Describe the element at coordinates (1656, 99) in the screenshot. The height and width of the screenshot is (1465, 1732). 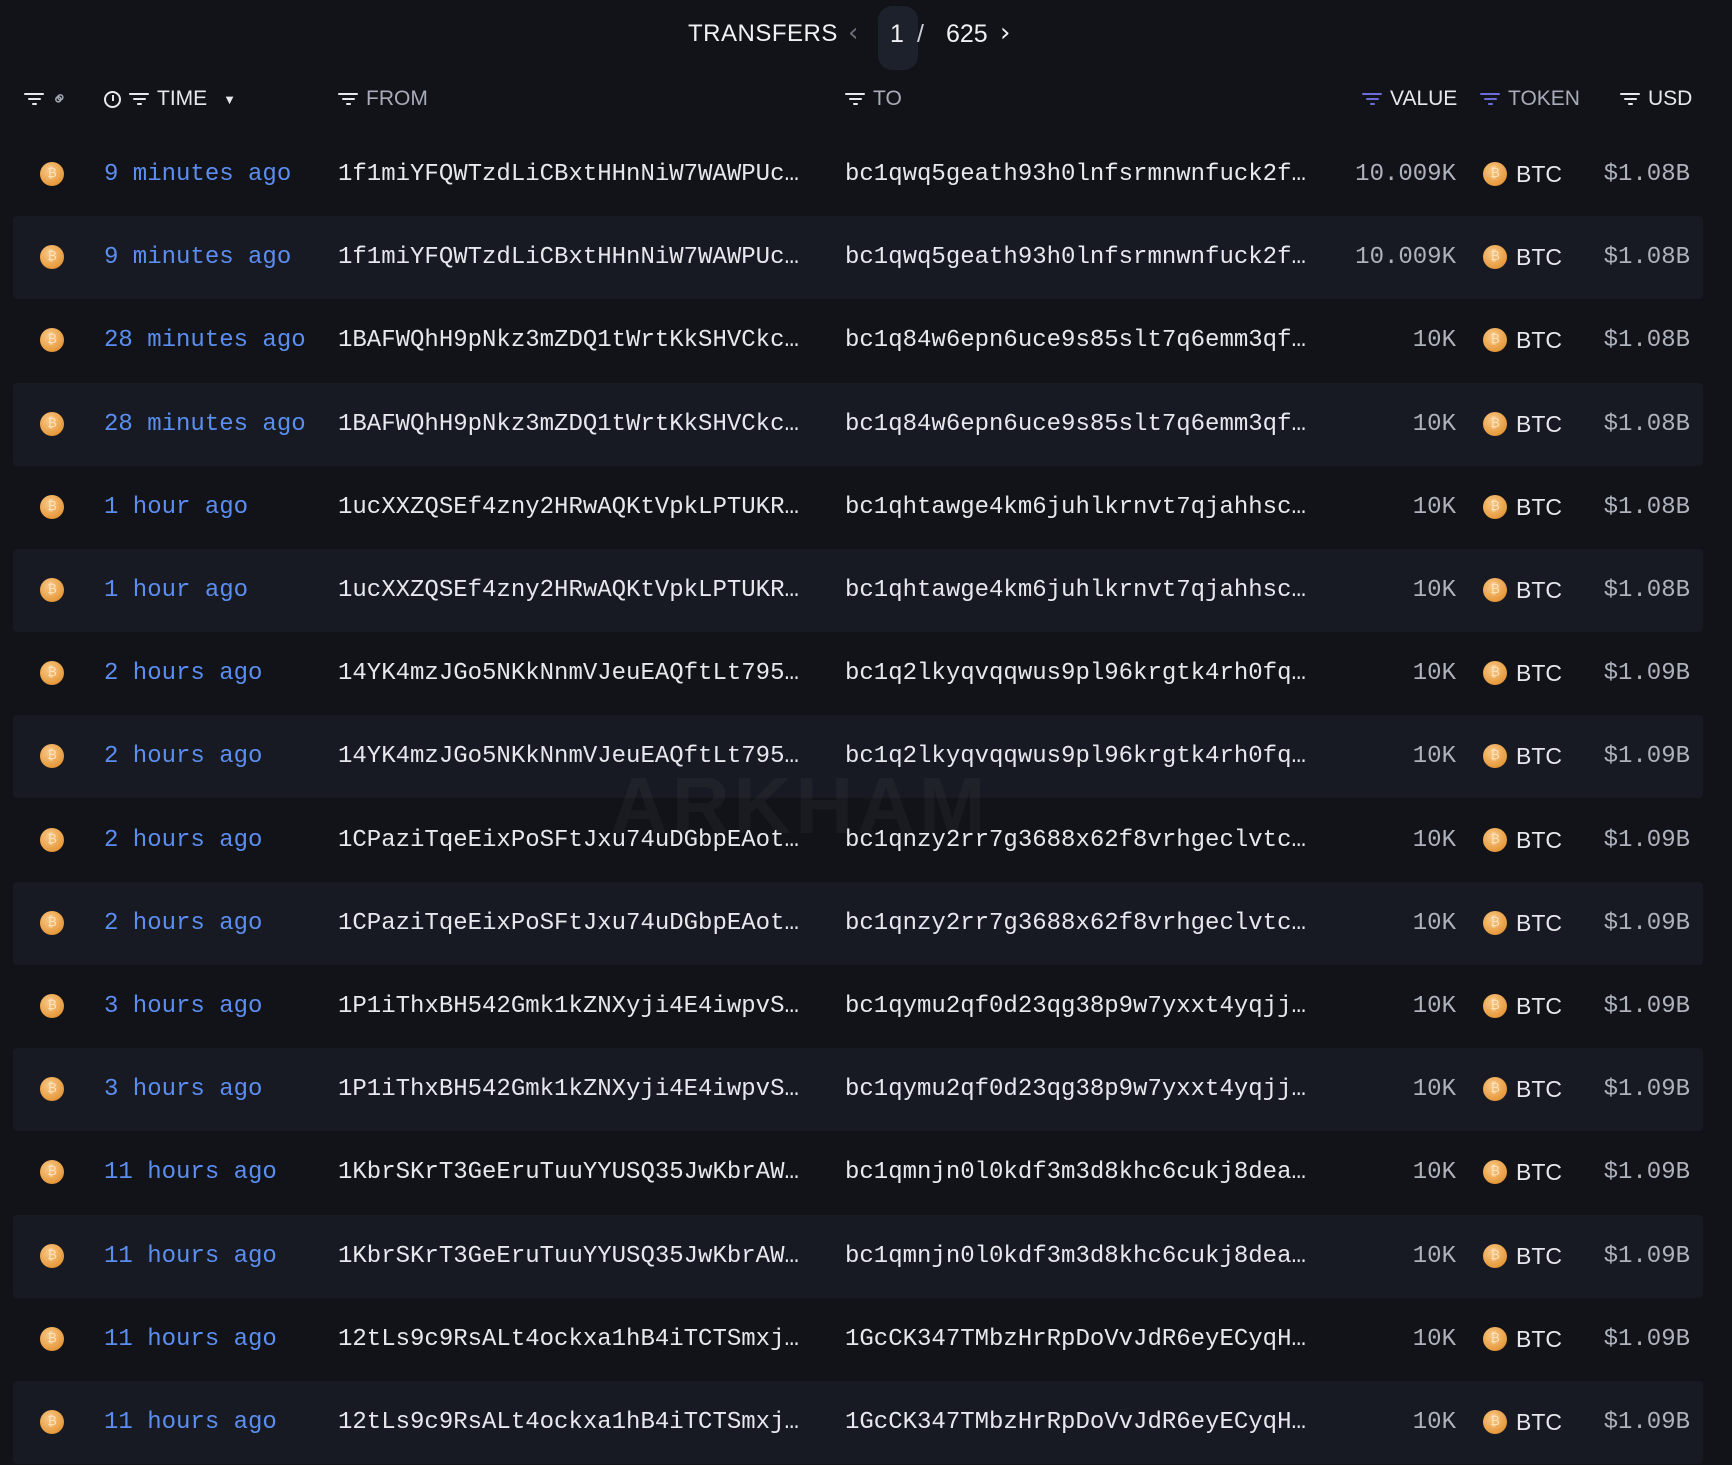
I see `column-header-usd: USD` at that location.